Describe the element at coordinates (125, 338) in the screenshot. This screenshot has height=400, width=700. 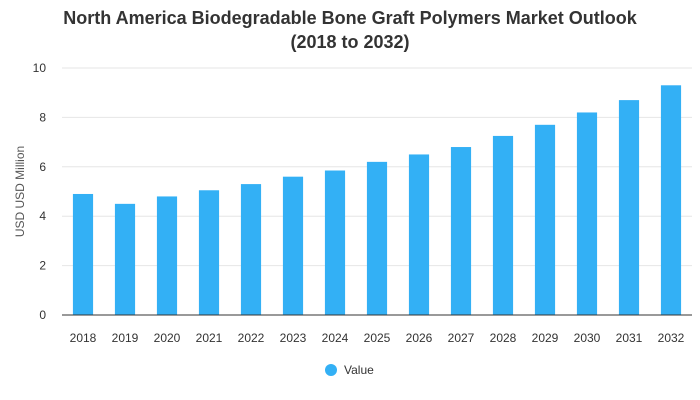
I see `x-tick-label: 2019` at that location.